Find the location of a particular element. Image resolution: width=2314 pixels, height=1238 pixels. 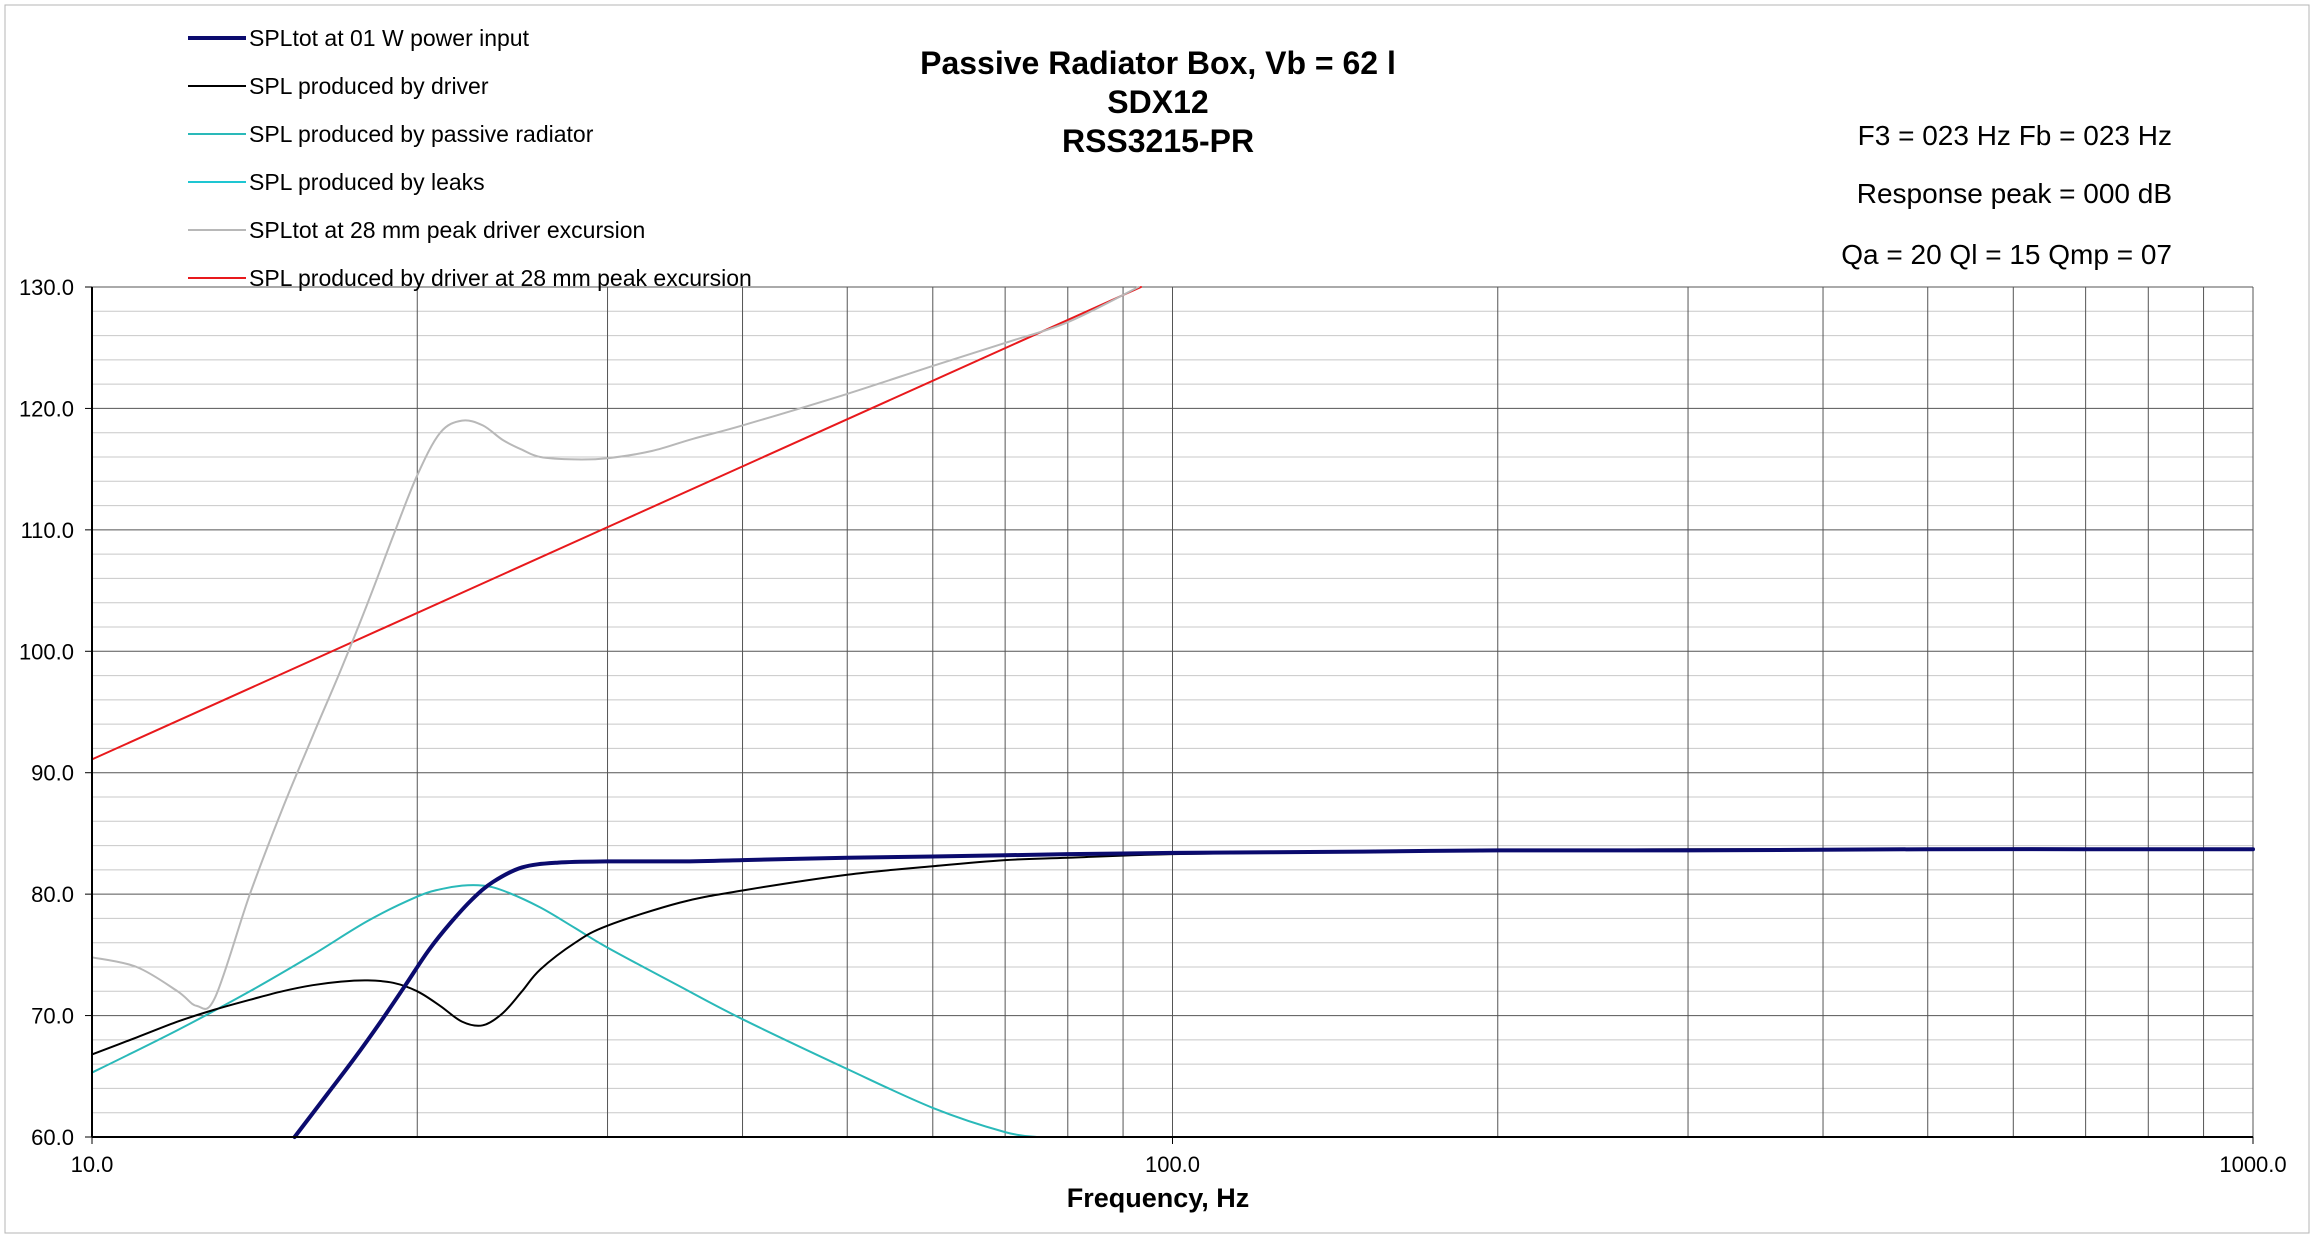

y-tick-label: 100.0 is located at coordinates (46, 651).